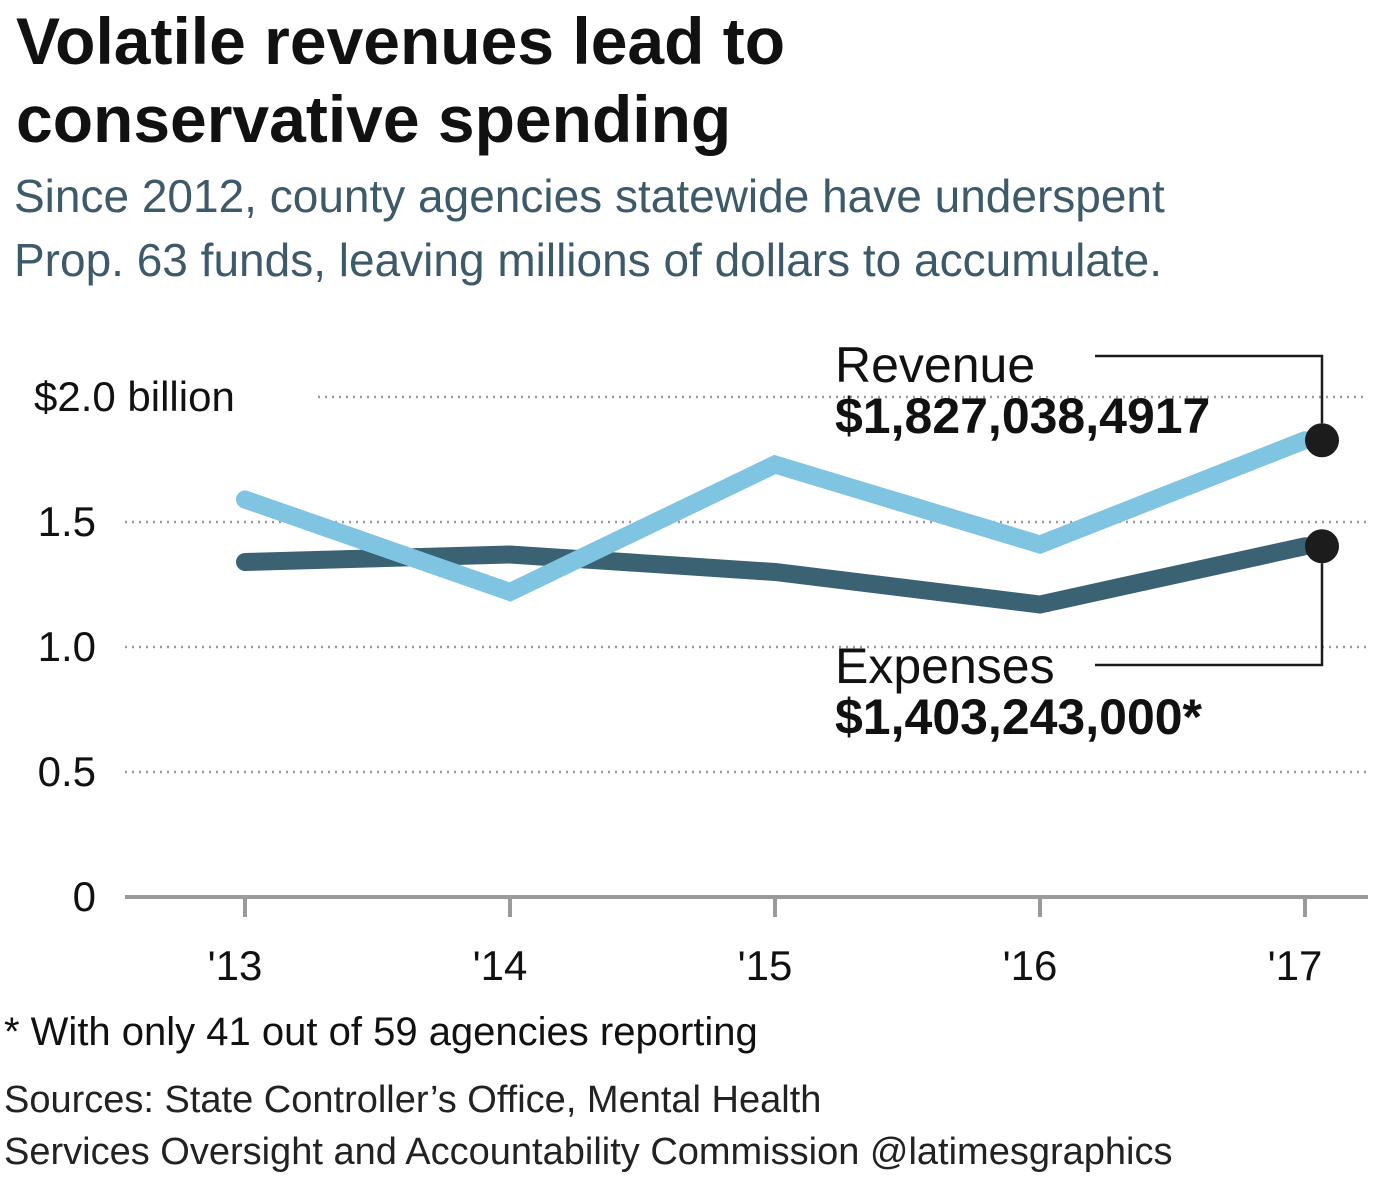 The height and width of the screenshot is (1191, 1400). What do you see at coordinates (935, 365) in the screenshot?
I see `series-name-revenue: Revenue` at bounding box center [935, 365].